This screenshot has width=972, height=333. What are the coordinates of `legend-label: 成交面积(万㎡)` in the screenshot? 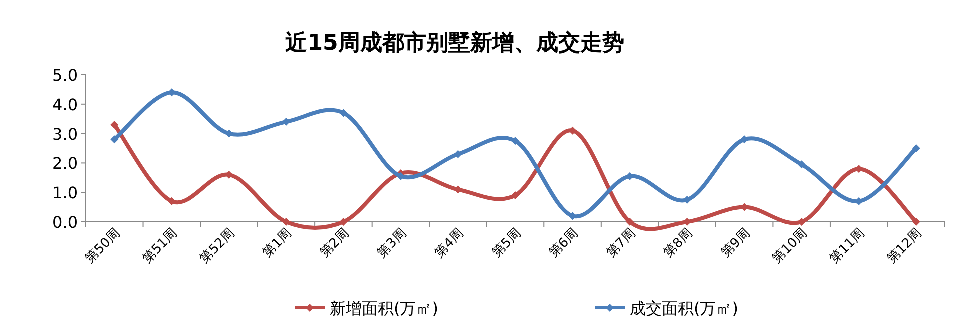 It's located at (684, 308).